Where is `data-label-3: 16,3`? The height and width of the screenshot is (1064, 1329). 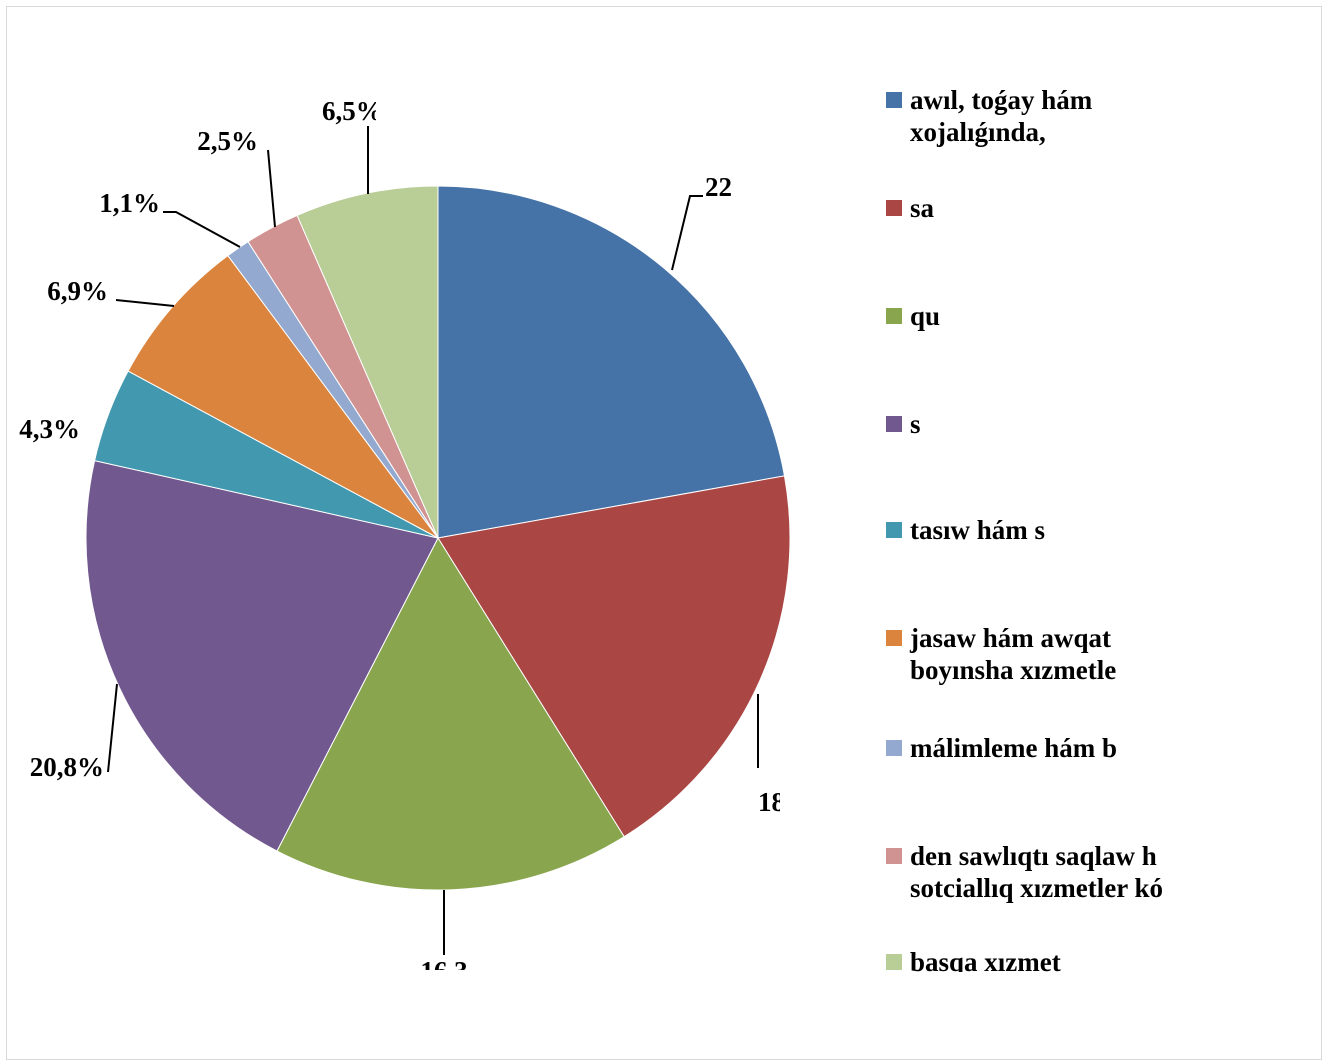
data-label-3: 16,3 is located at coordinates (443, 971).